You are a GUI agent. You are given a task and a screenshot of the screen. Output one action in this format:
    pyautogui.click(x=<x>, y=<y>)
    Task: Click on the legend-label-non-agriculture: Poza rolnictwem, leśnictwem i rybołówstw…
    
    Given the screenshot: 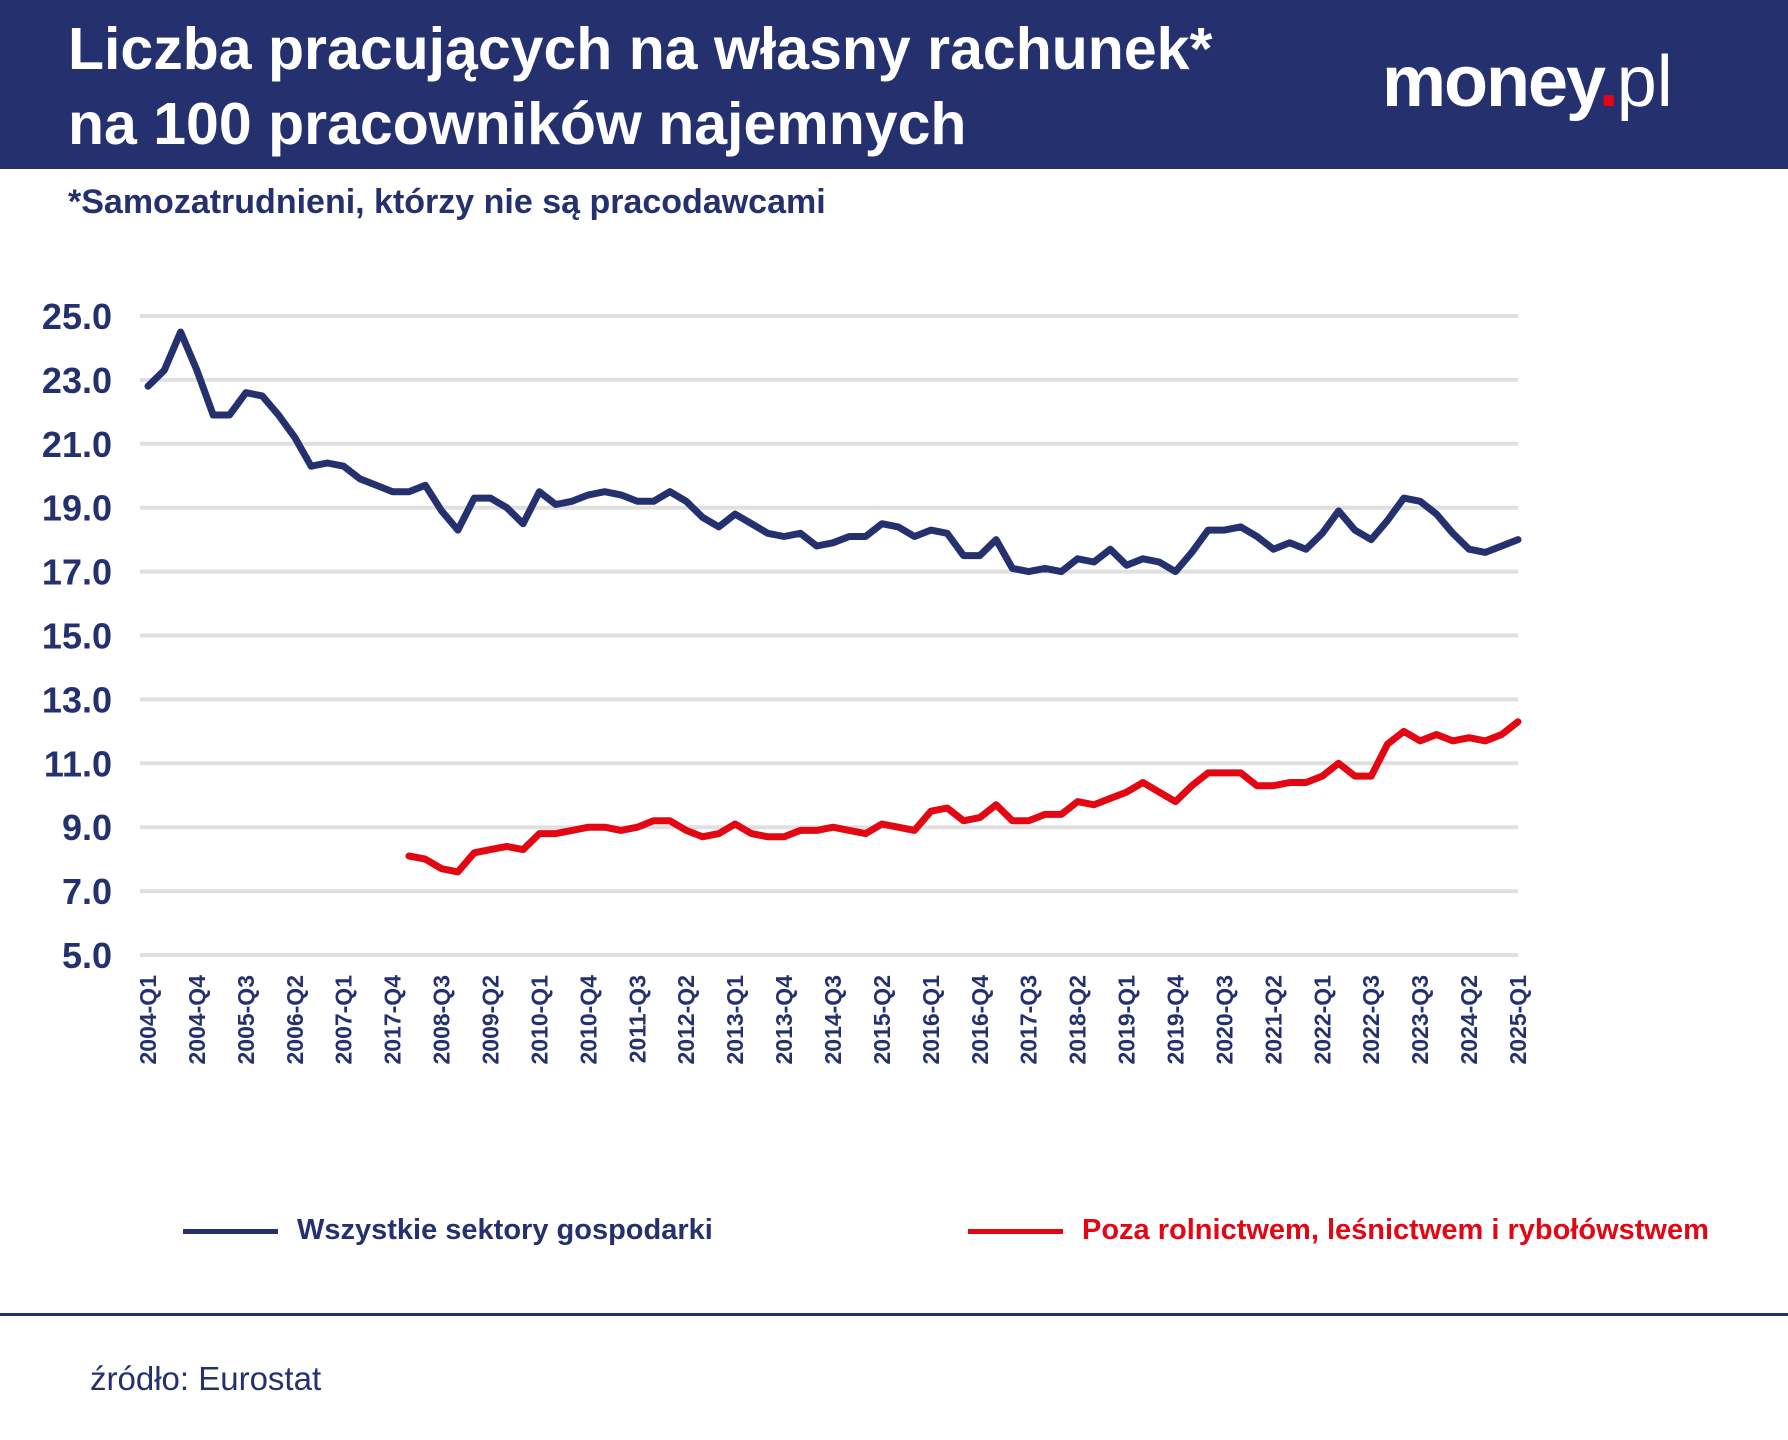 What is the action you would take?
    pyautogui.click(x=1395, y=1230)
    